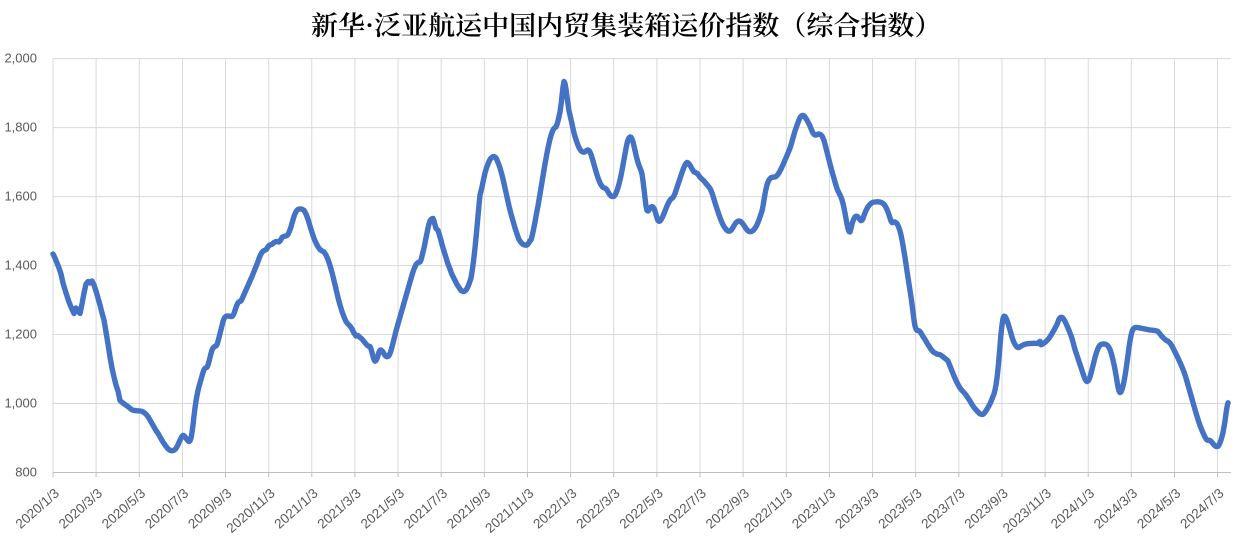 Image resolution: width=1245 pixels, height=545 pixels. I want to click on svg-text: 1,800, so click(20, 127).